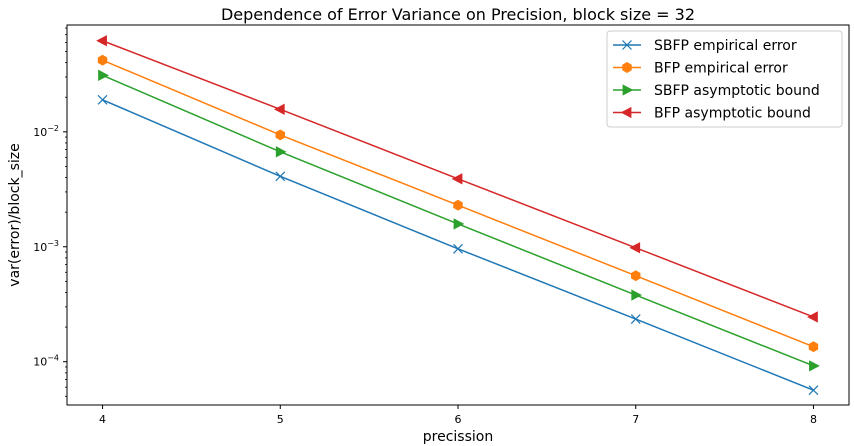 This screenshot has height=446, width=854. I want to click on legend-entry: BFP asymptotic bound, so click(712, 114).